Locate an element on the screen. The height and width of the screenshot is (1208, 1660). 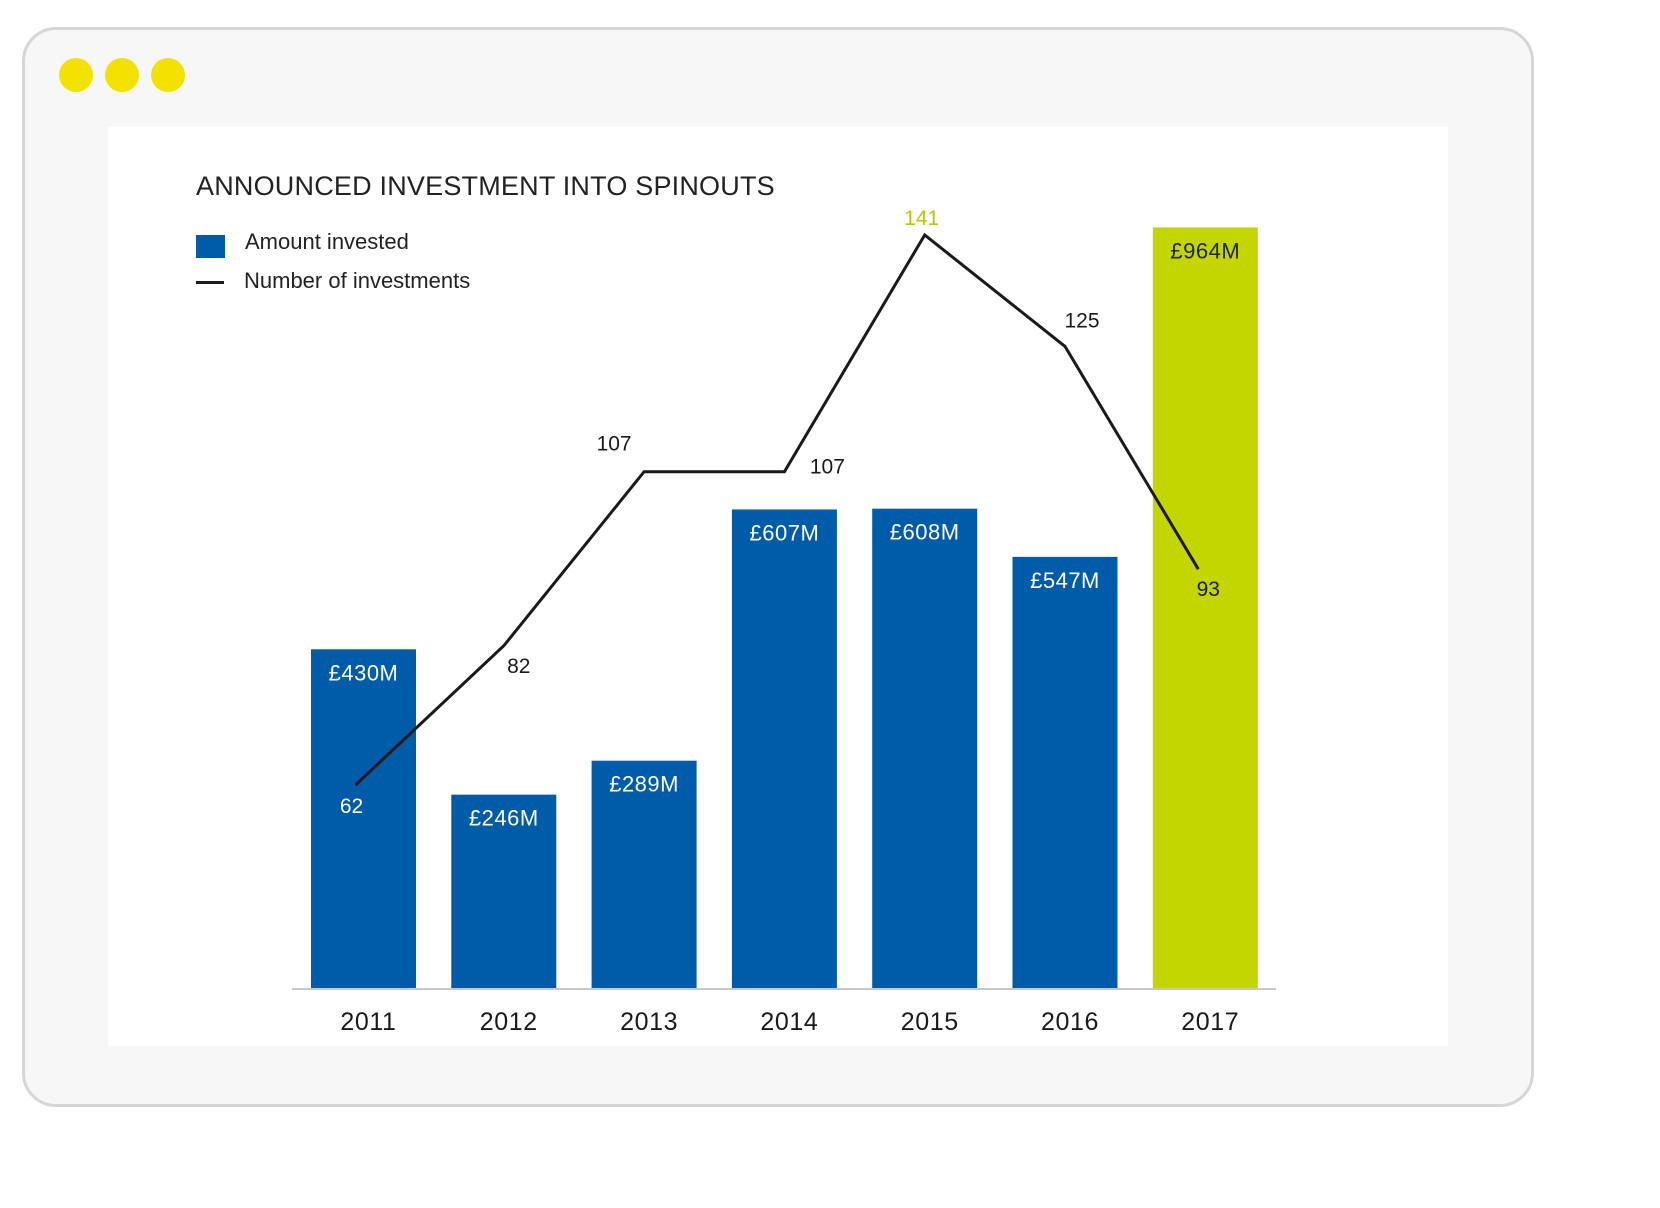
bar-value-label: £289M is located at coordinates (644, 784).